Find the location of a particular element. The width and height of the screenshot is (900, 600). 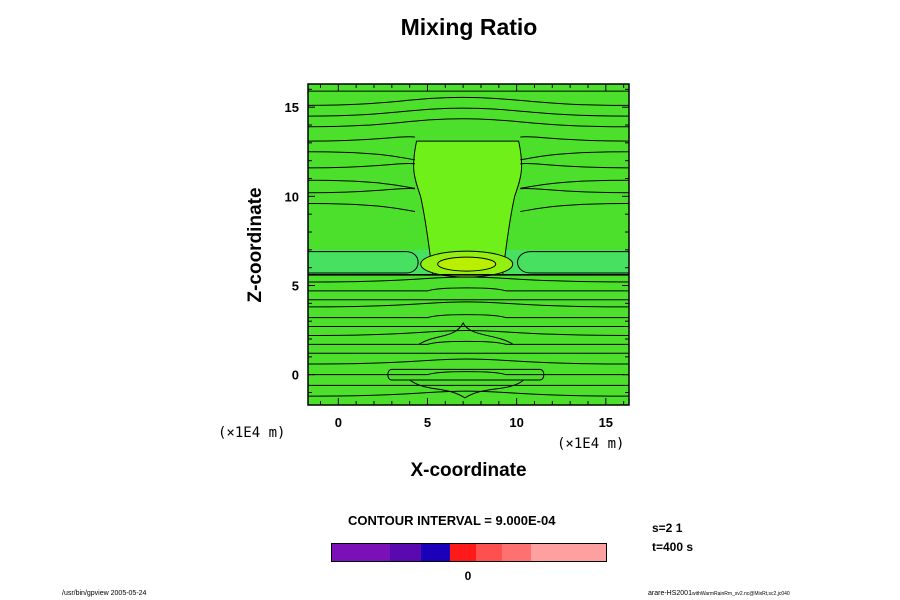

footer-right-main: arare-HS2001 is located at coordinates (670, 593).